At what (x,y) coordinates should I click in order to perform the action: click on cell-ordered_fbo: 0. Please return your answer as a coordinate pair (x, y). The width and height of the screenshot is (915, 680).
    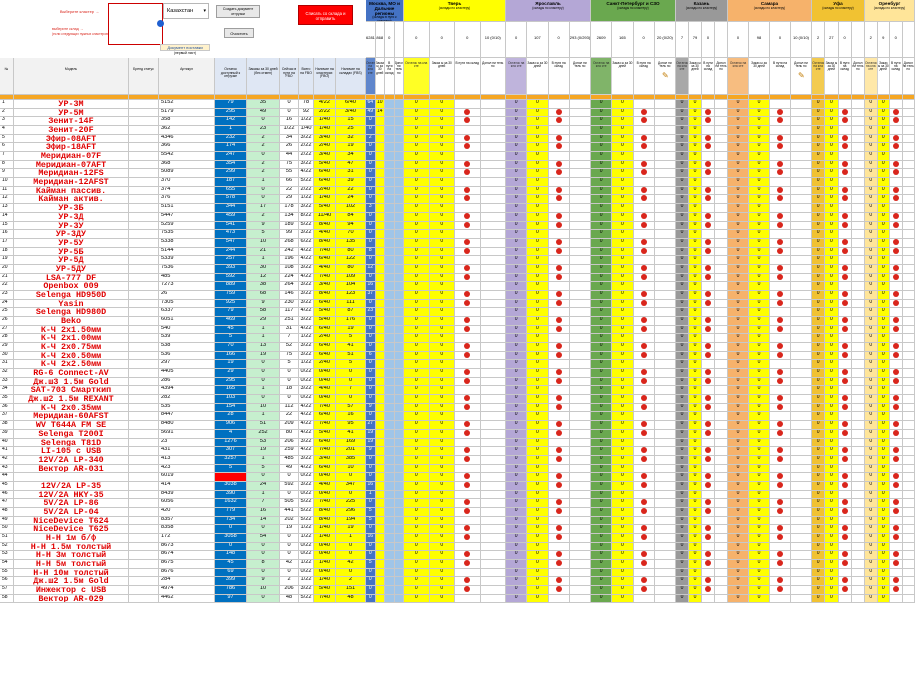
    Looking at the image, I should click on (289, 399).